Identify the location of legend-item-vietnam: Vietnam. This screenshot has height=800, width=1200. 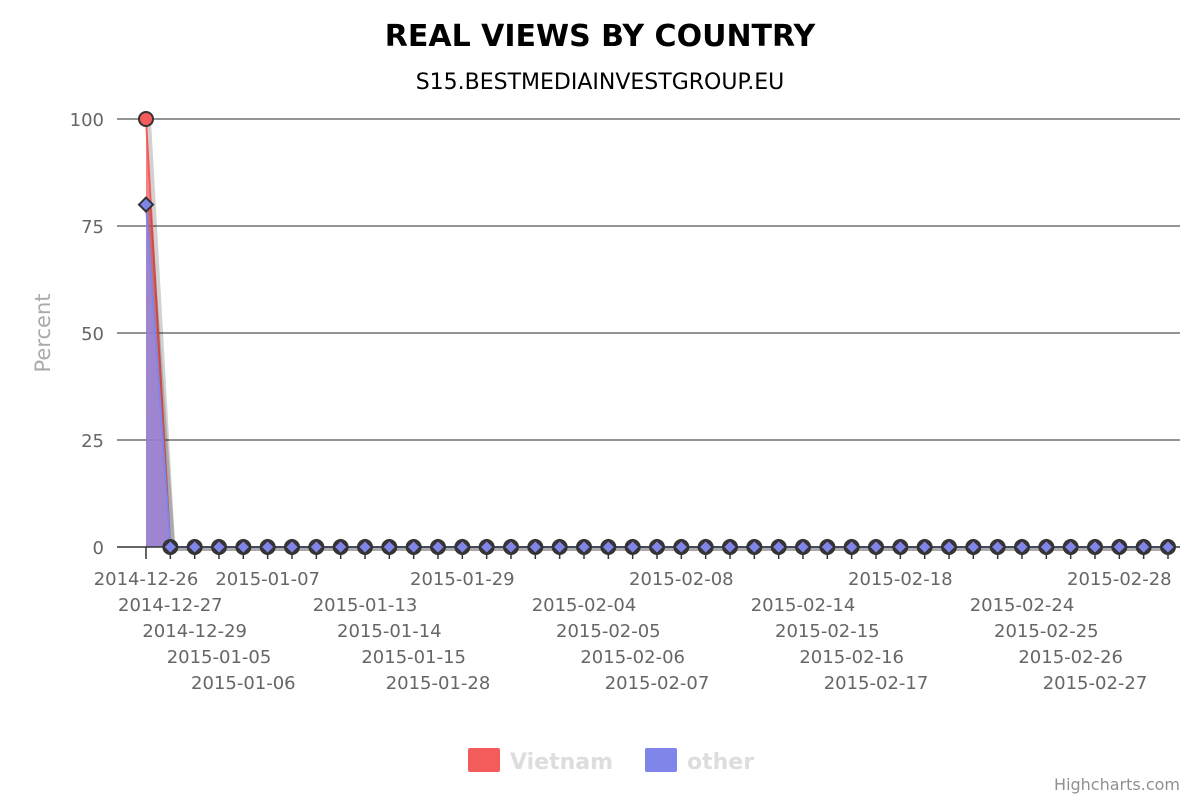
(540, 761).